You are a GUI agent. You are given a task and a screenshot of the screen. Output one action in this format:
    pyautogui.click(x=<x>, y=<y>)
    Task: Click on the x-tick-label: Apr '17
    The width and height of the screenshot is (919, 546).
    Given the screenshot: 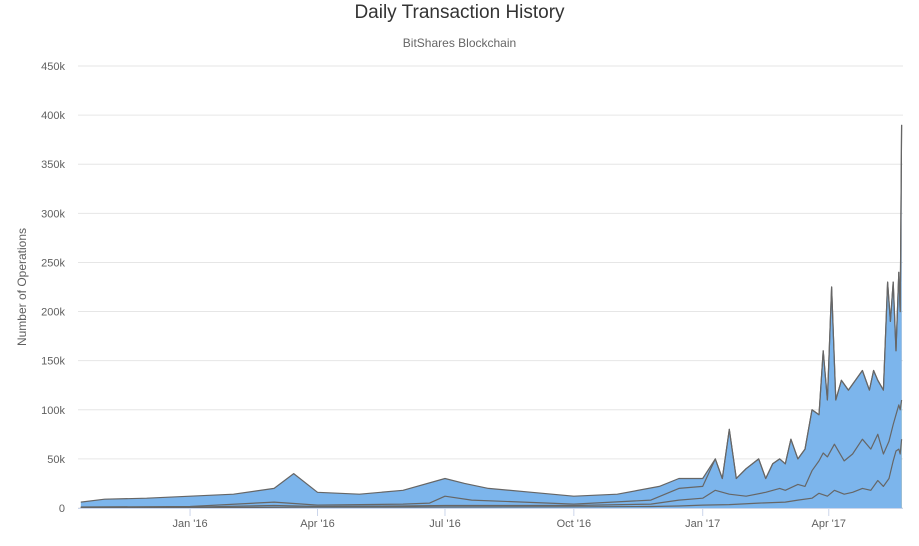 What is the action you would take?
    pyautogui.click(x=829, y=524)
    